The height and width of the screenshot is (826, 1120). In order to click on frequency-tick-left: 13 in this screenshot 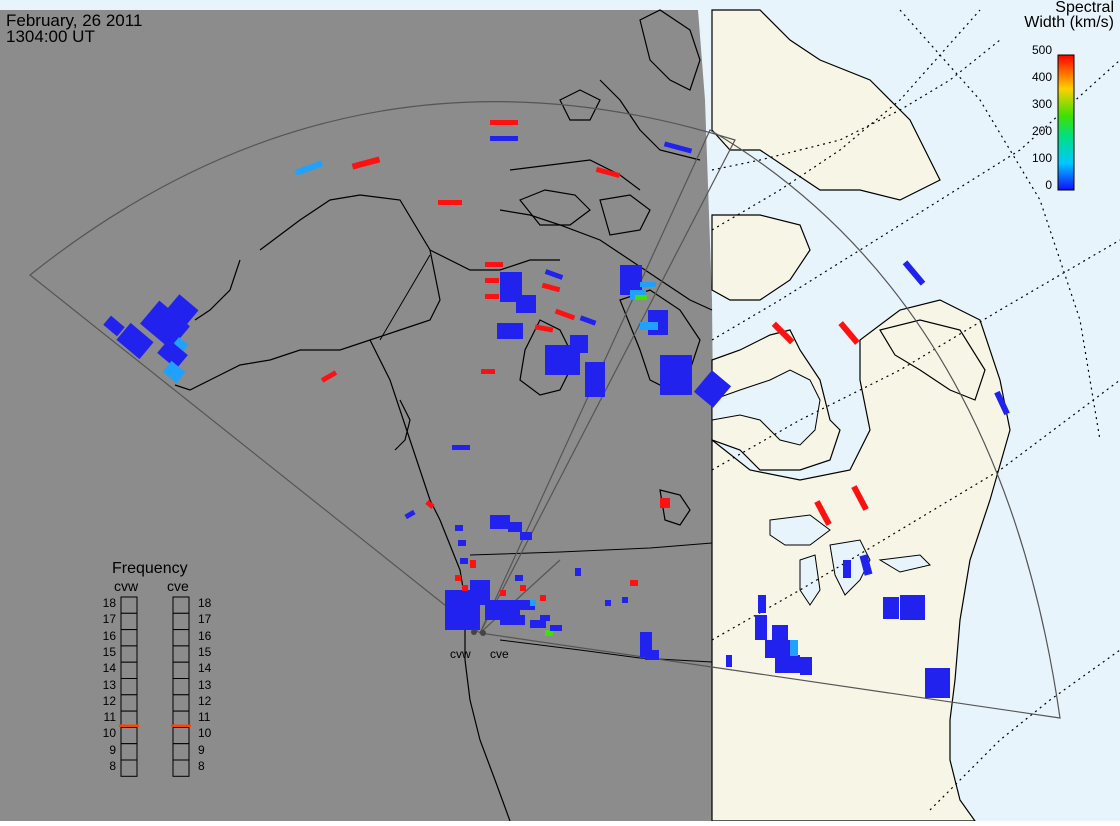, I will do `click(109, 684)`.